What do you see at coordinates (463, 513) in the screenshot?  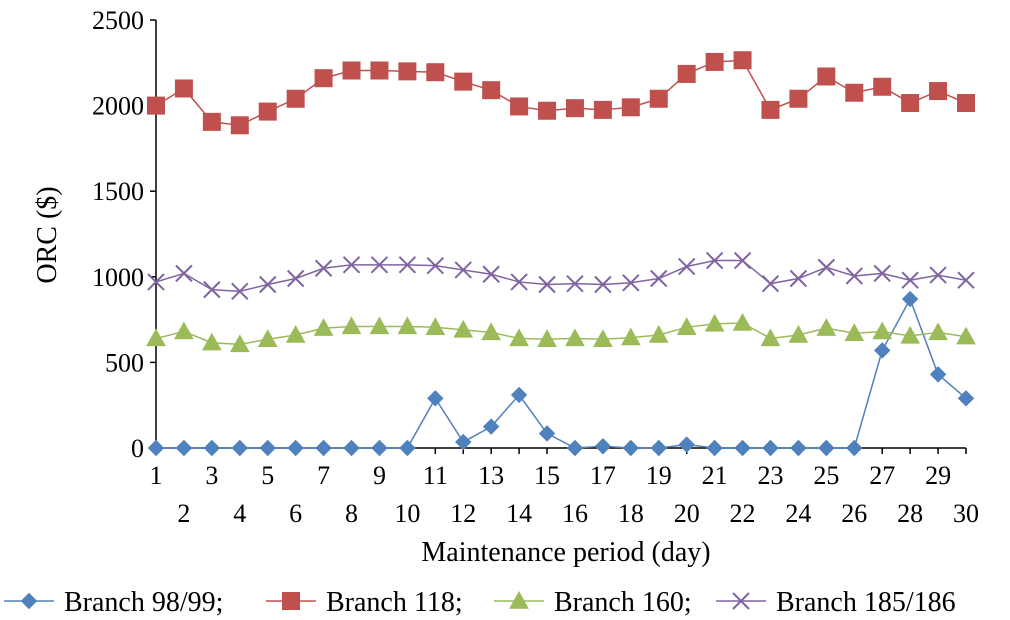 I see `x-tick-label: 12` at bounding box center [463, 513].